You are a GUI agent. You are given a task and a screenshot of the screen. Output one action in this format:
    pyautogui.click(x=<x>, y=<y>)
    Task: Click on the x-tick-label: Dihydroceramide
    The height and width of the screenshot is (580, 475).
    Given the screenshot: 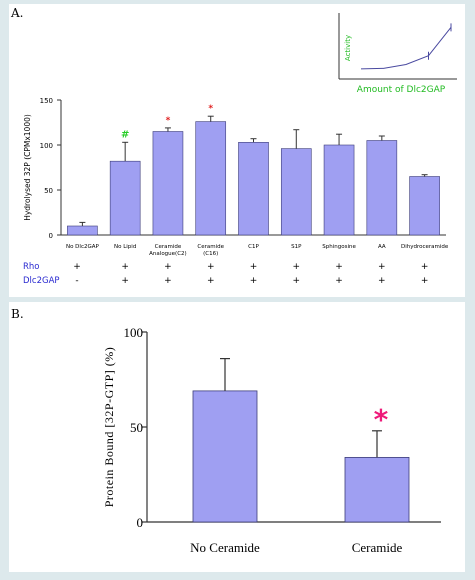 What is the action you would take?
    pyautogui.click(x=425, y=247)
    